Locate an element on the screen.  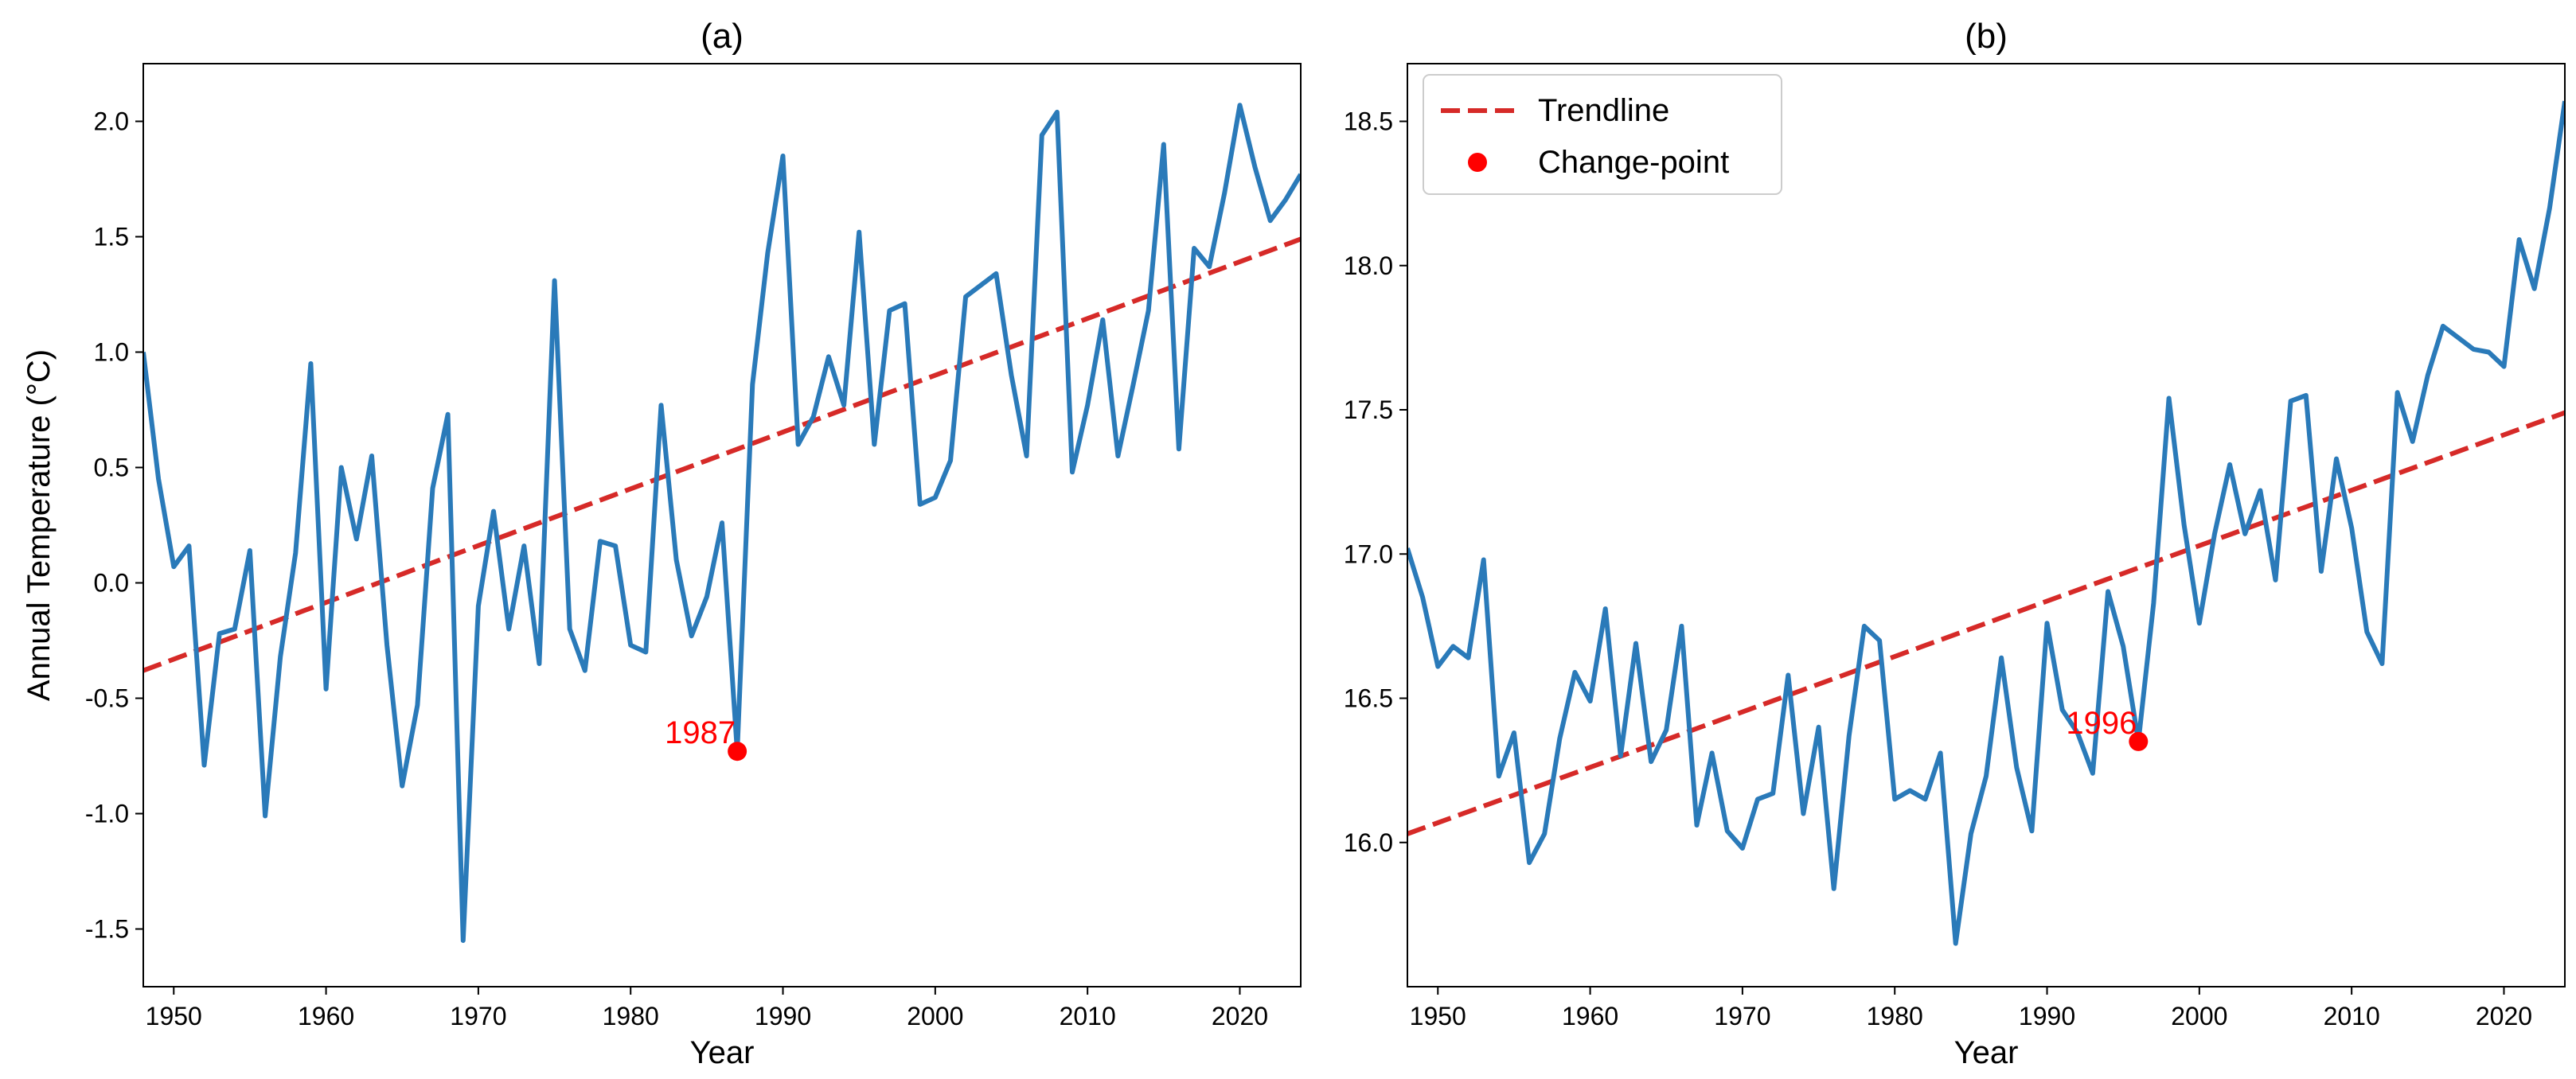
y-tick-label: 18.5 is located at coordinates (1368, 122).